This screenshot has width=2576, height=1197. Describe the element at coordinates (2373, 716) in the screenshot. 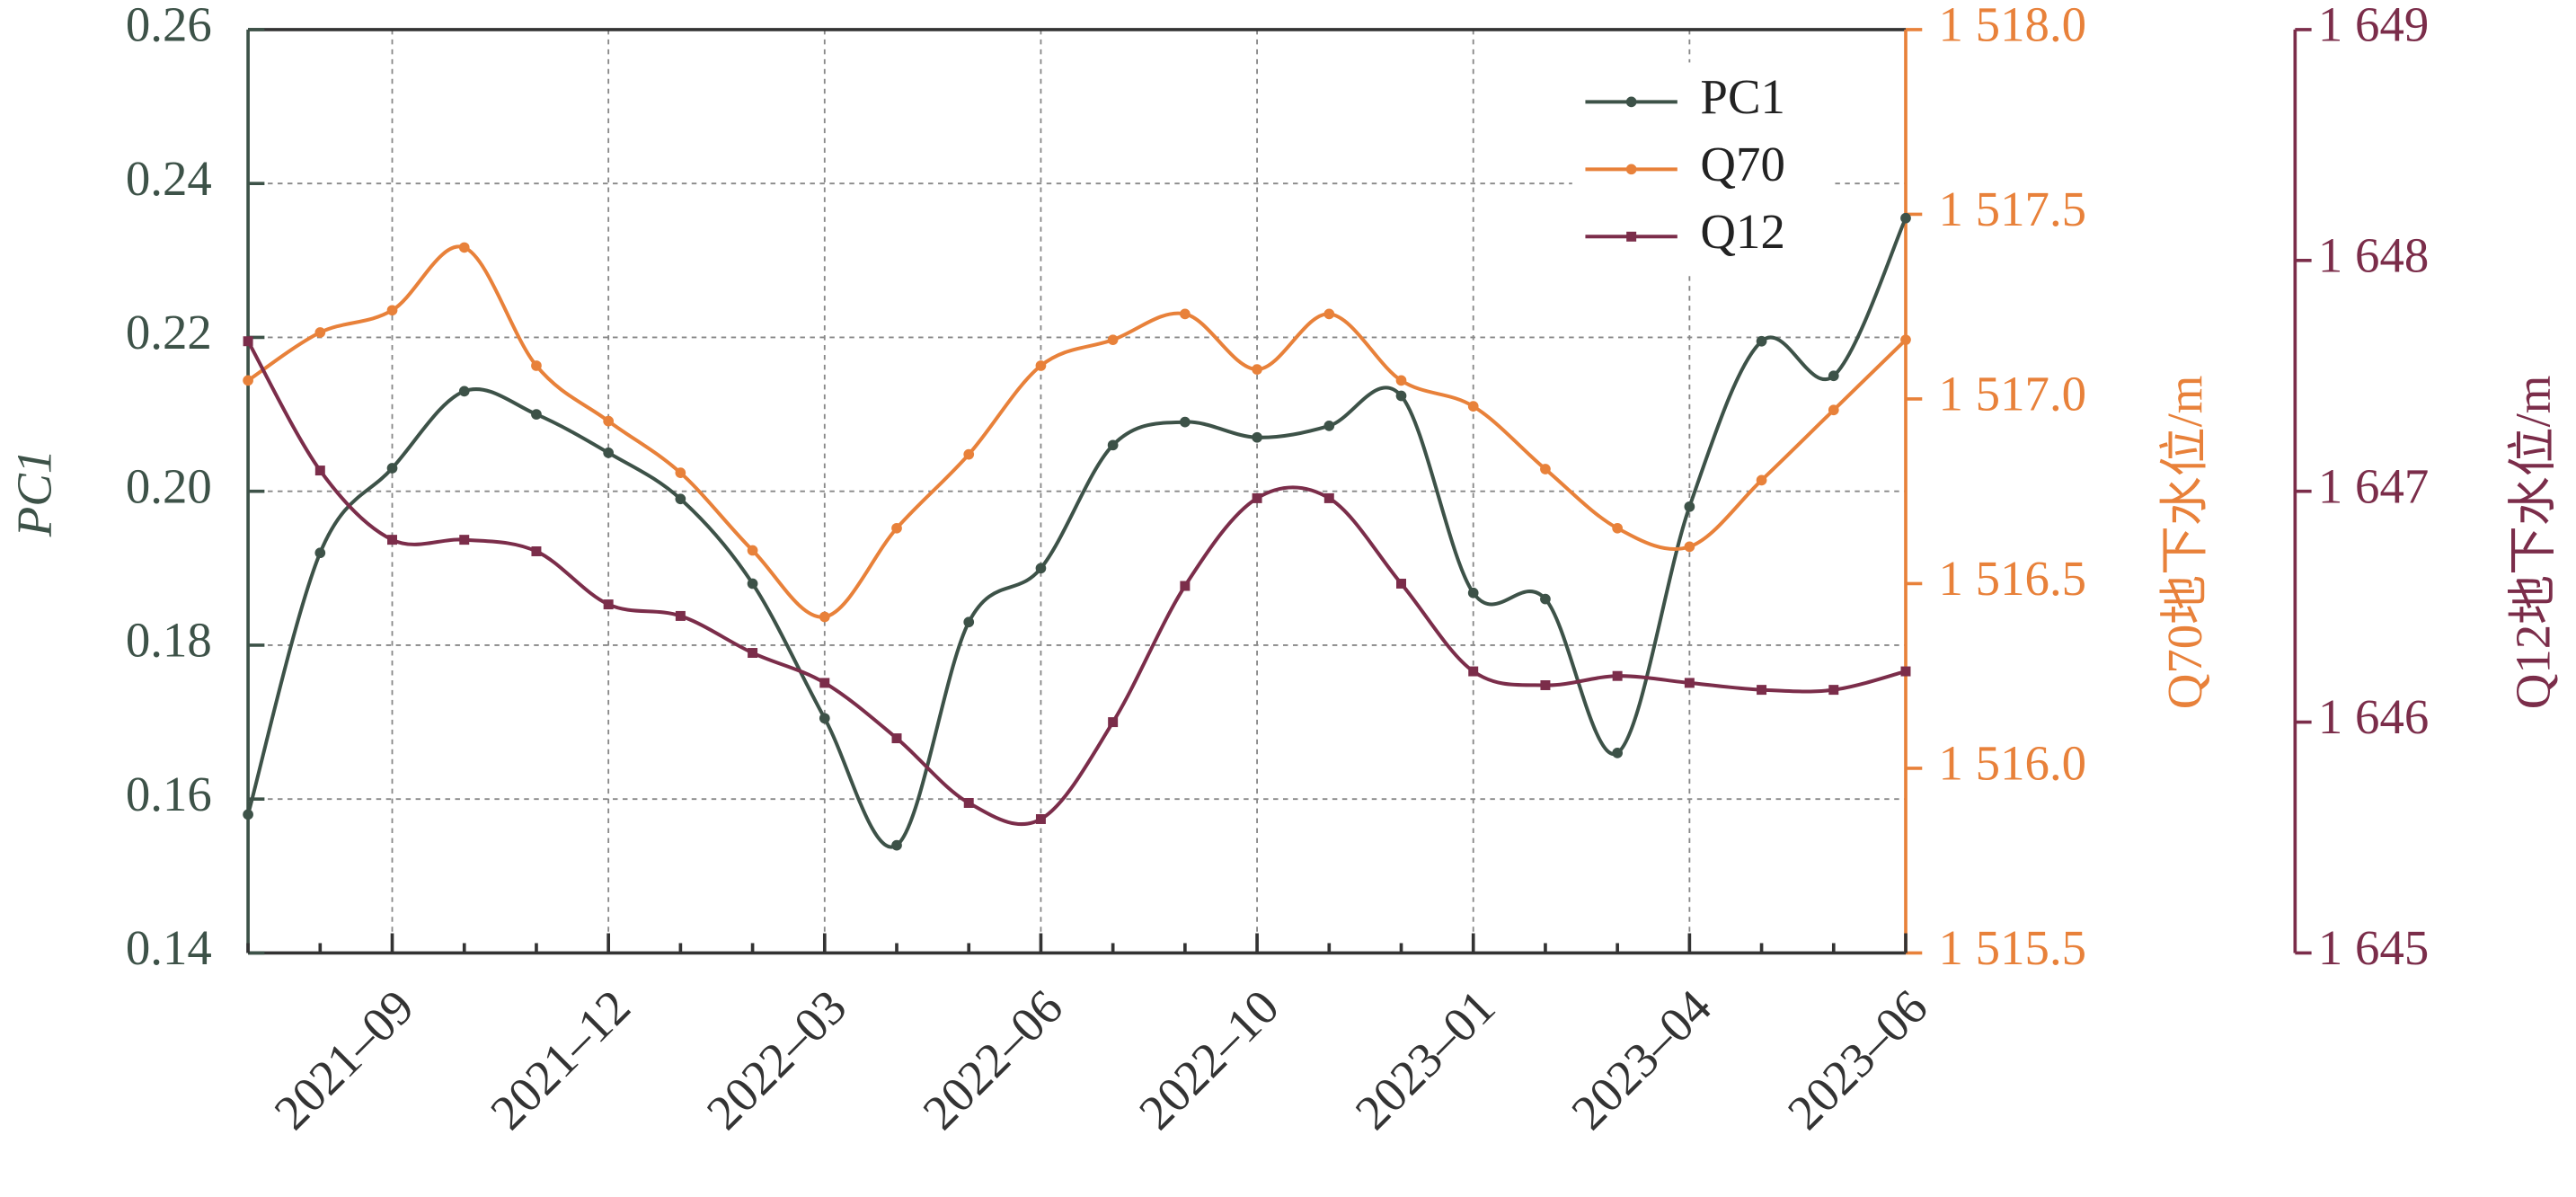

I see `y3-tick-label: 1 646` at that location.